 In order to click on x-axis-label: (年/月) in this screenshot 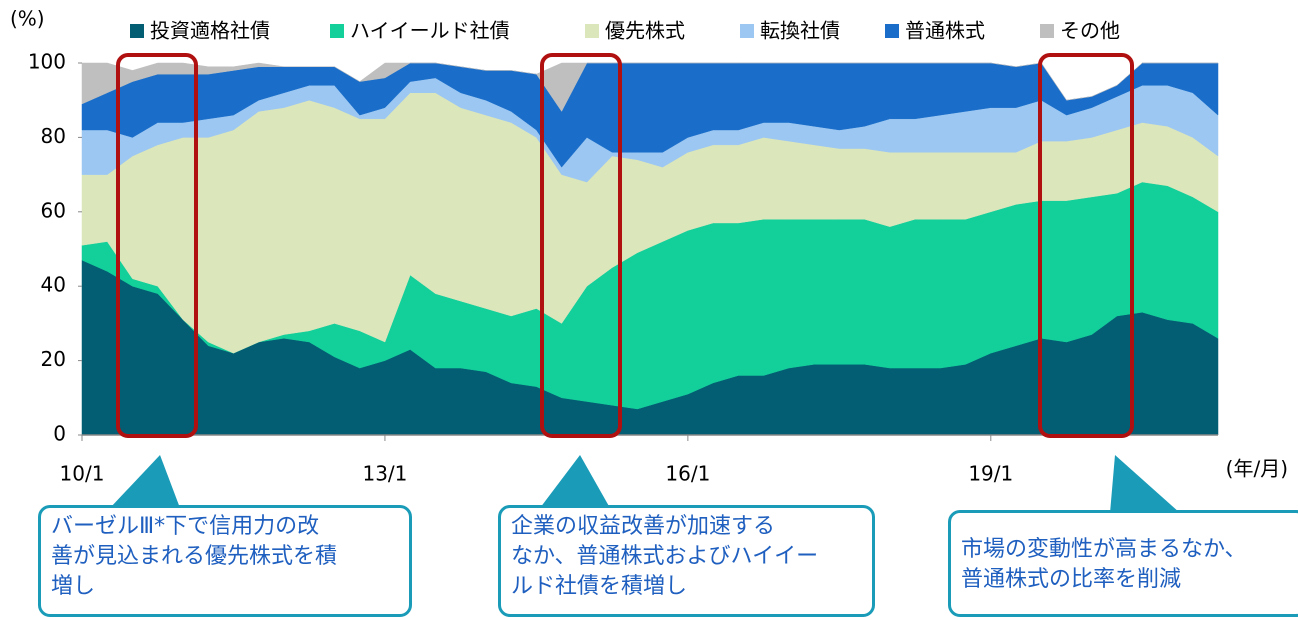, I will do `click(1257, 469)`.